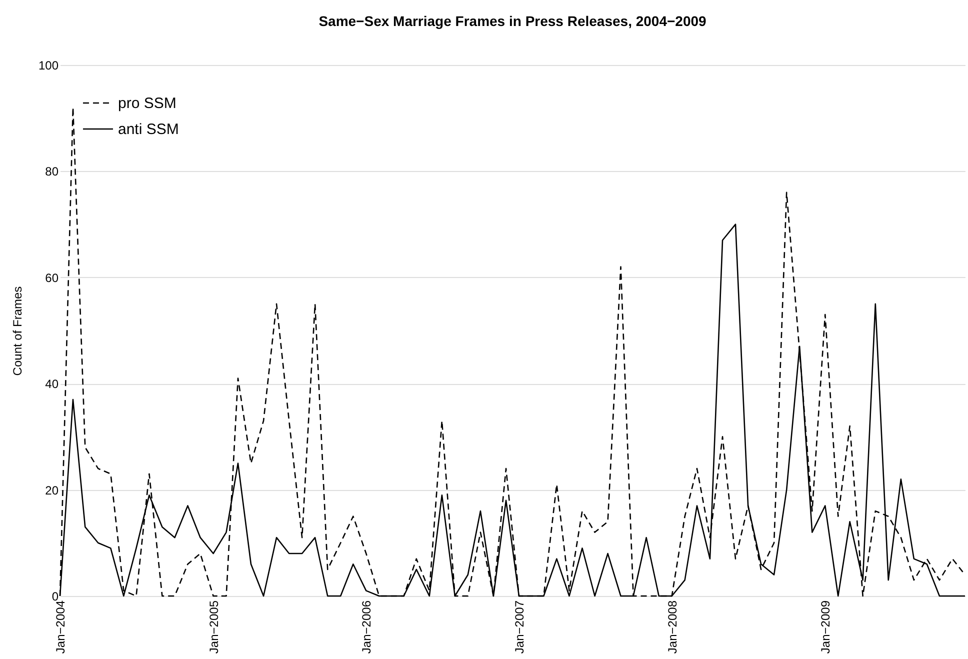 This screenshot has width=968, height=659. Describe the element at coordinates (48, 65) in the screenshot. I see `y-tick-label: 100` at that location.